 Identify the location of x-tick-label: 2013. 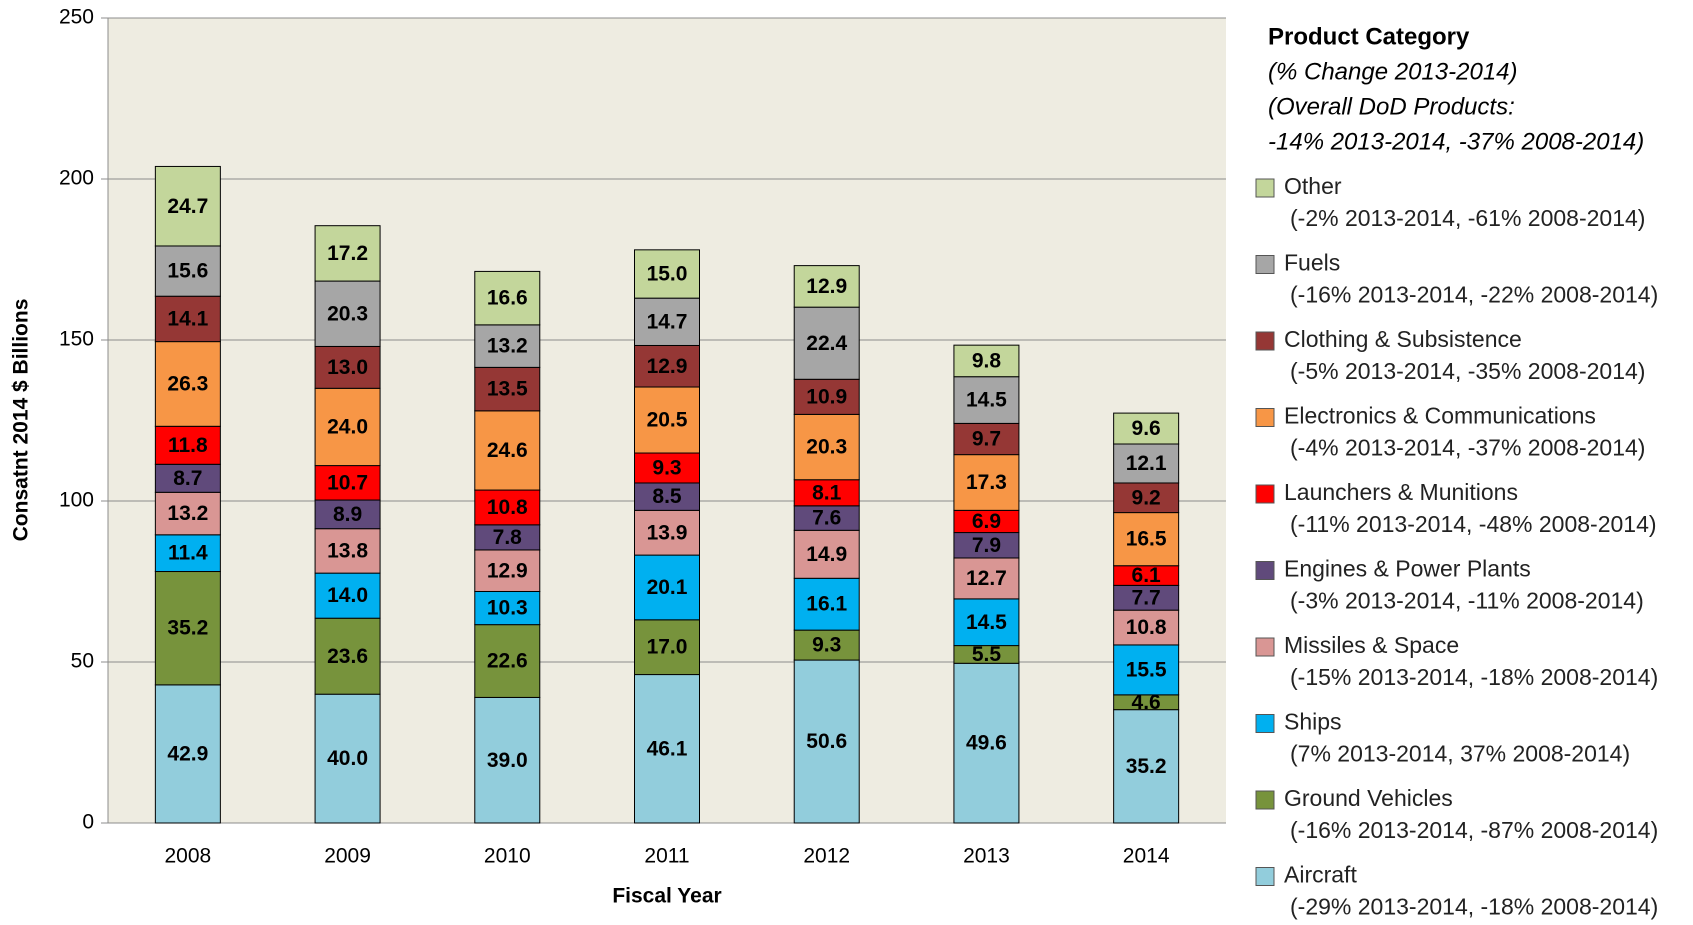
(986, 856).